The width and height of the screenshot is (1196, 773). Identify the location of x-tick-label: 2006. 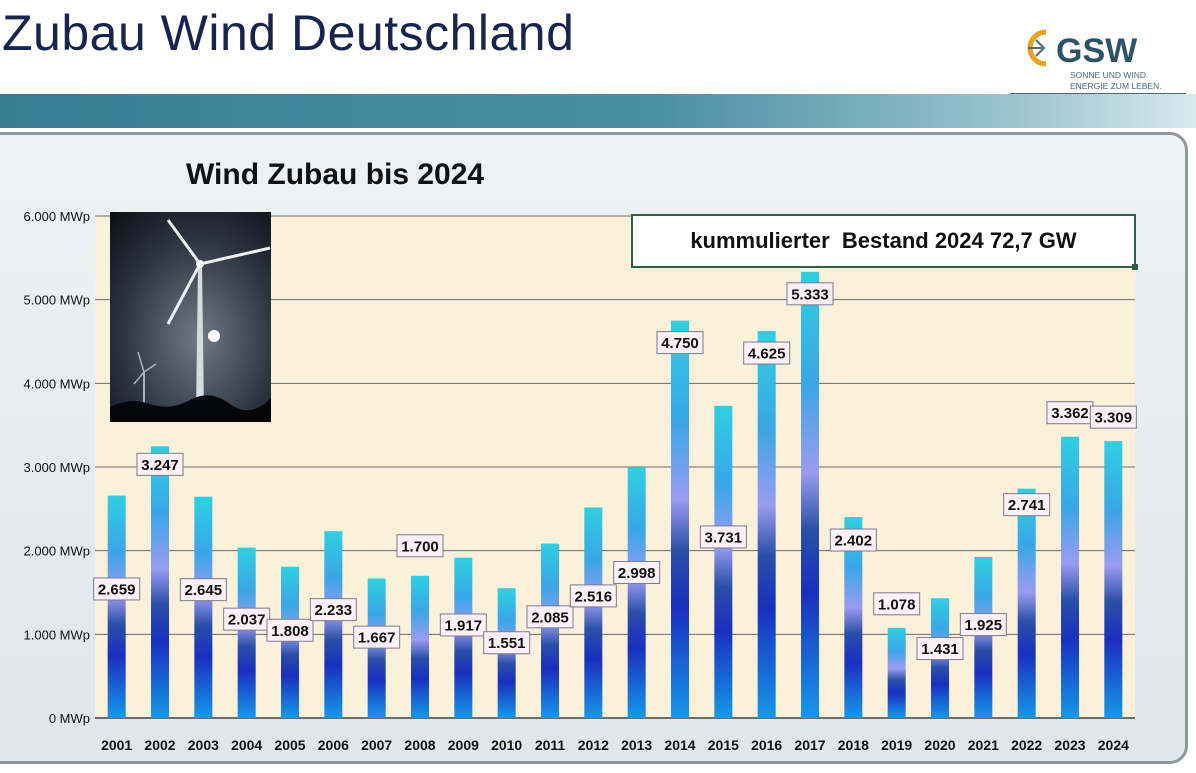
(333, 745).